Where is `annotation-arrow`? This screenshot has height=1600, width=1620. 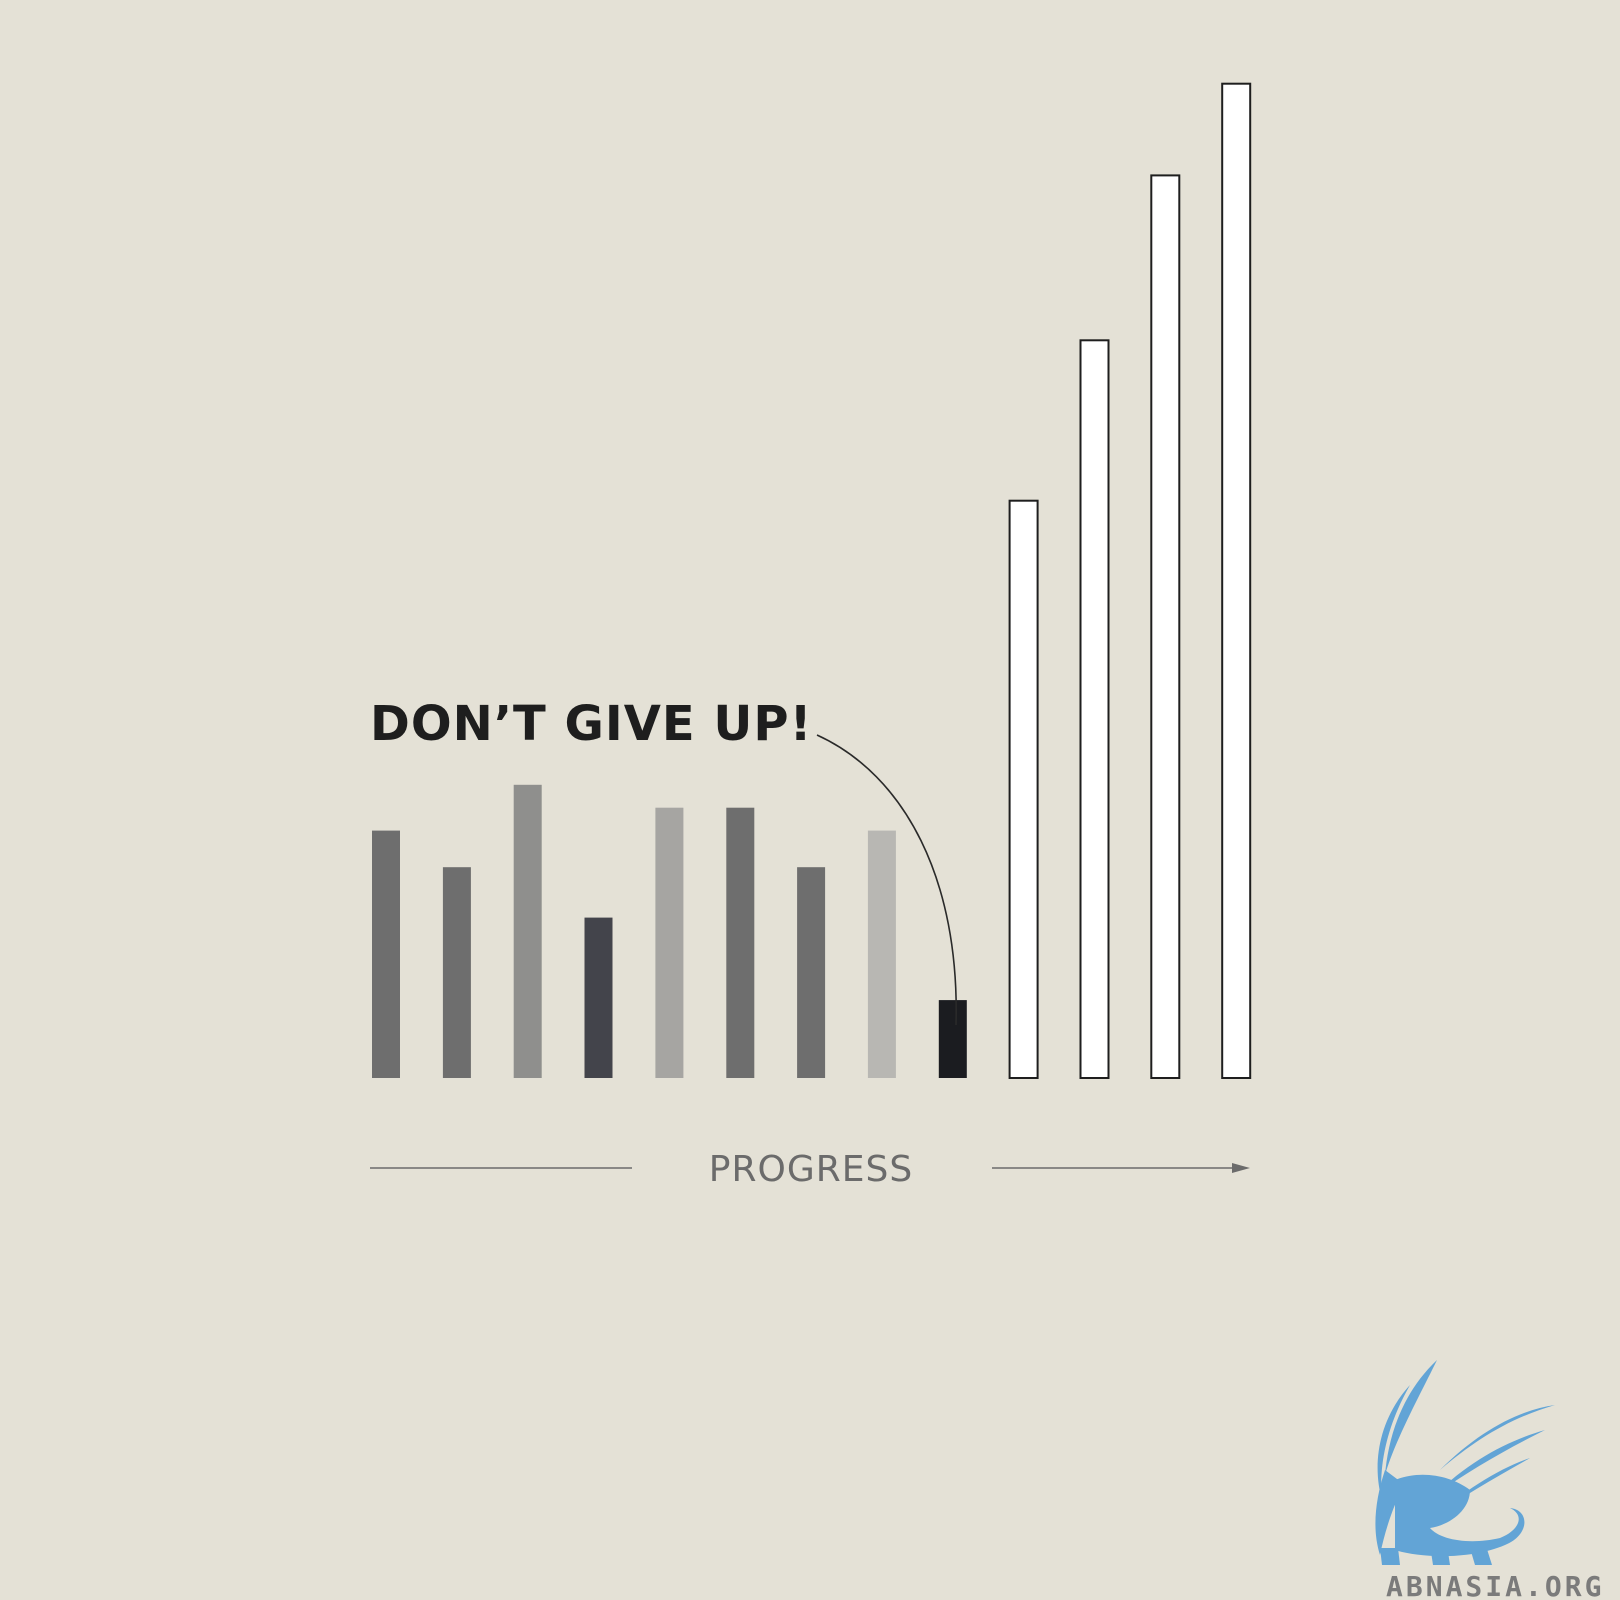 annotation-arrow is located at coordinates (886, 880).